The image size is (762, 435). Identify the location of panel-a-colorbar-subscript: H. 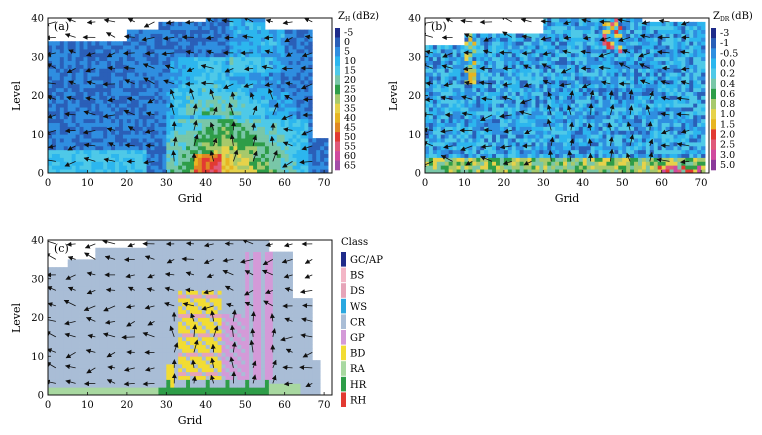
(347, 19).